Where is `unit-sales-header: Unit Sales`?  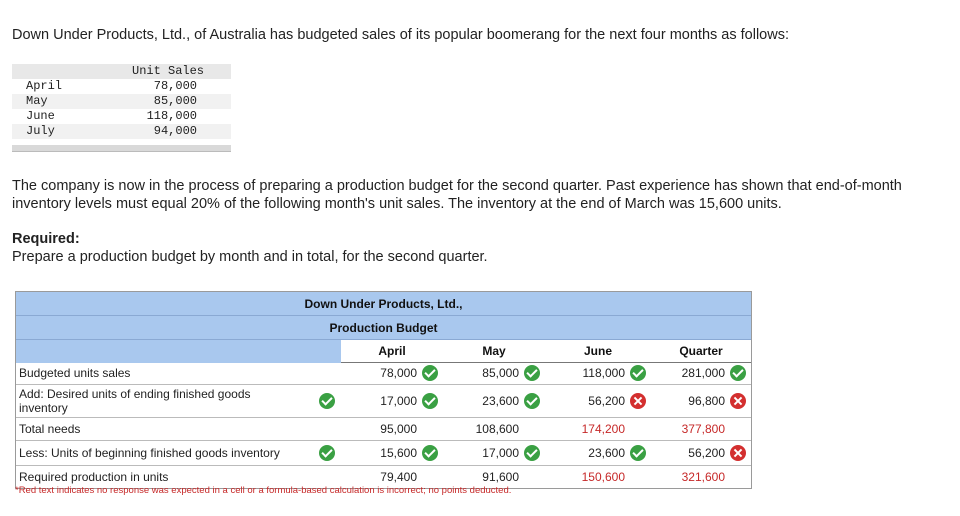
unit-sales-header: Unit Sales is located at coordinates (168, 71).